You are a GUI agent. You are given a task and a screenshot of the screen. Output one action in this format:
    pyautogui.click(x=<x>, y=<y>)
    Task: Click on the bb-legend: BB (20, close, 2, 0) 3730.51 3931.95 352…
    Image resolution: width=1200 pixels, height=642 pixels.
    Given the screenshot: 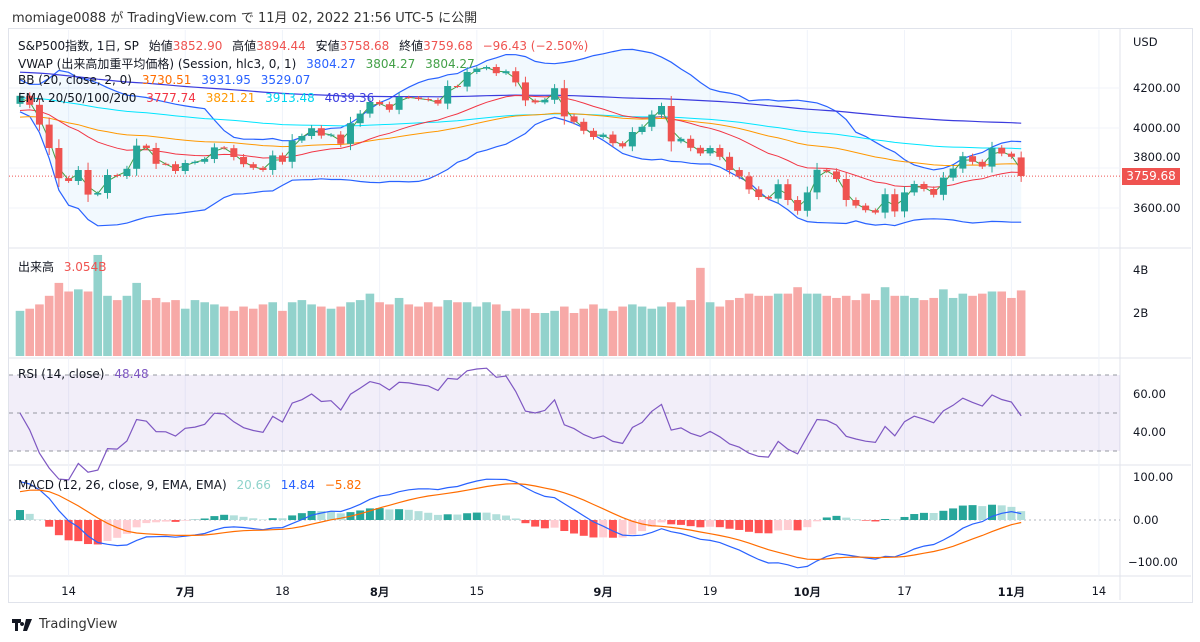 What is the action you would take?
    pyautogui.click(x=167, y=80)
    